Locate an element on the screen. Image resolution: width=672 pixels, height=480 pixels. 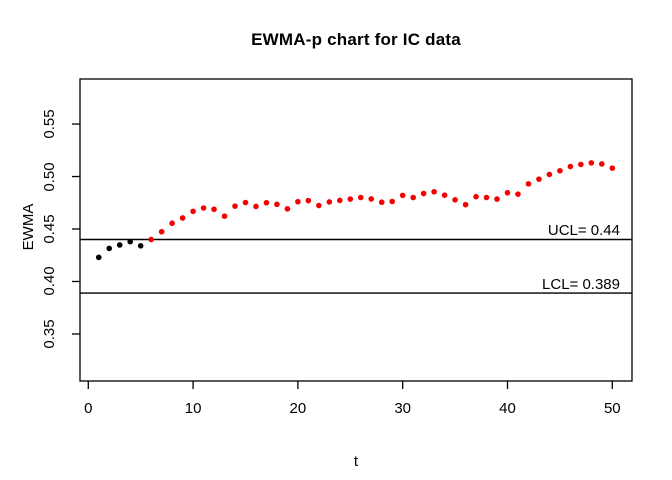
y-tick-label: 0.50 is located at coordinates (49, 176).